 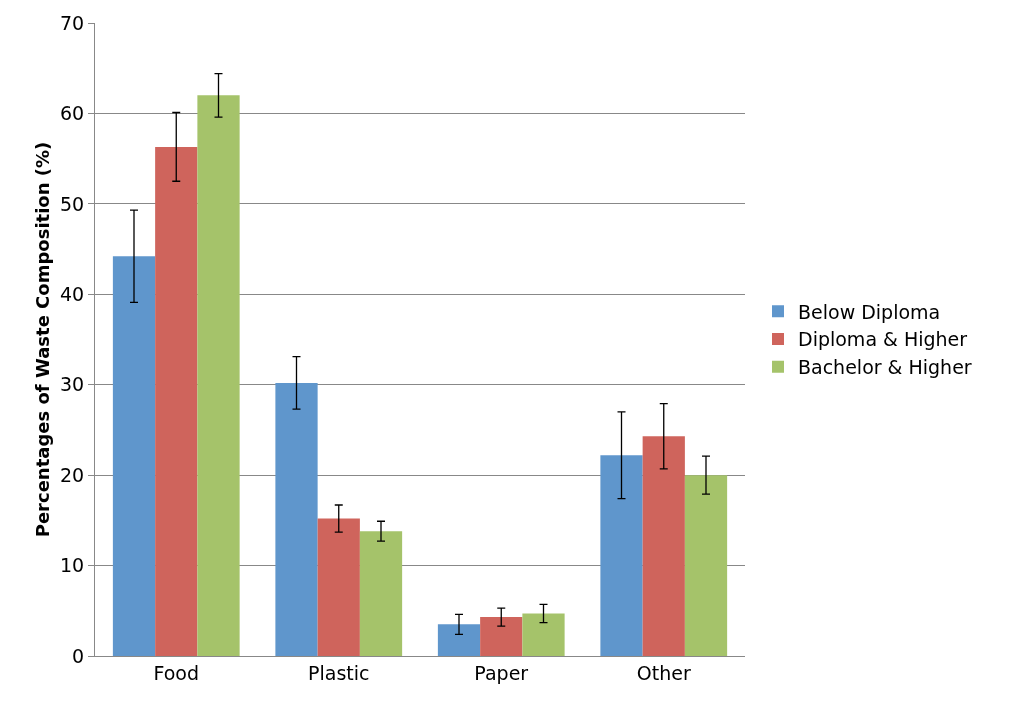 I want to click on y-tick-label: 40, so click(x=72, y=293).